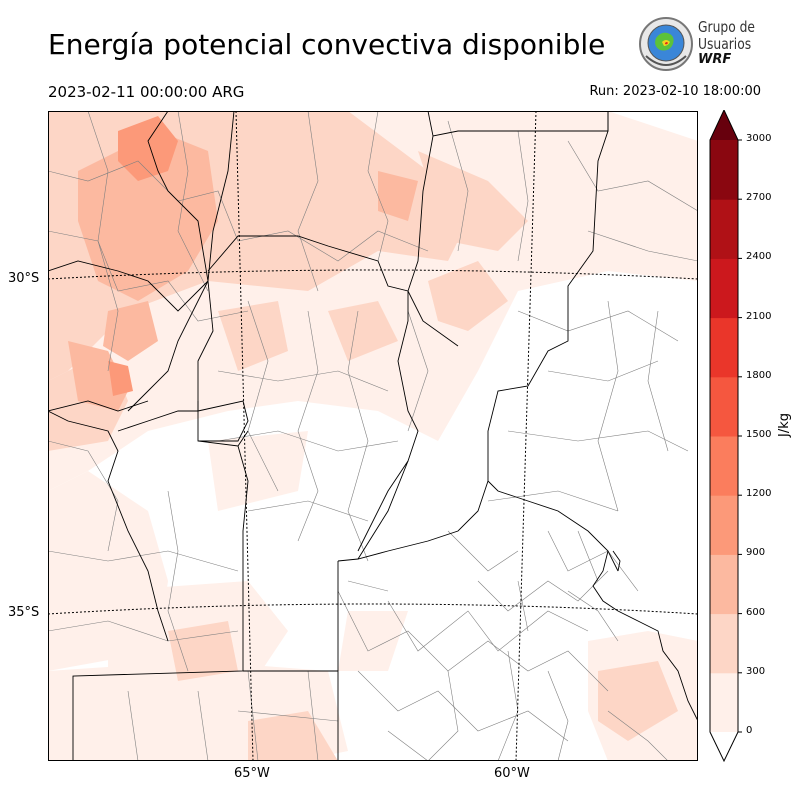 Image resolution: width=800 pixels, height=800 pixels. What do you see at coordinates (512, 773) in the screenshot?
I see `longitude-label-60w: 60°W` at bounding box center [512, 773].